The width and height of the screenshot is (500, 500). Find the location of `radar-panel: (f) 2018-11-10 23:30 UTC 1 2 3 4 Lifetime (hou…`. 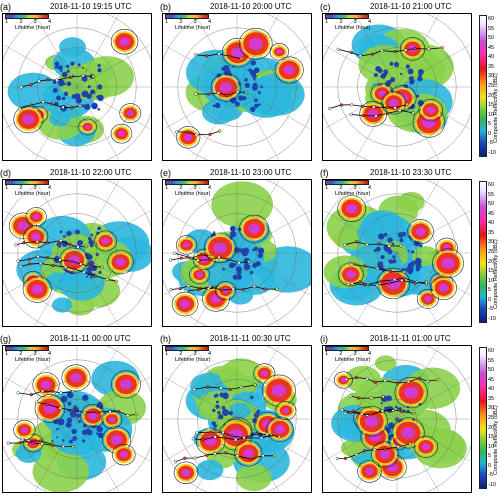

radar-panel: (f) 2018-11-10 23:30 UTC 1 2 3 4 Lifetime (hou… is located at coordinates (397, 248).